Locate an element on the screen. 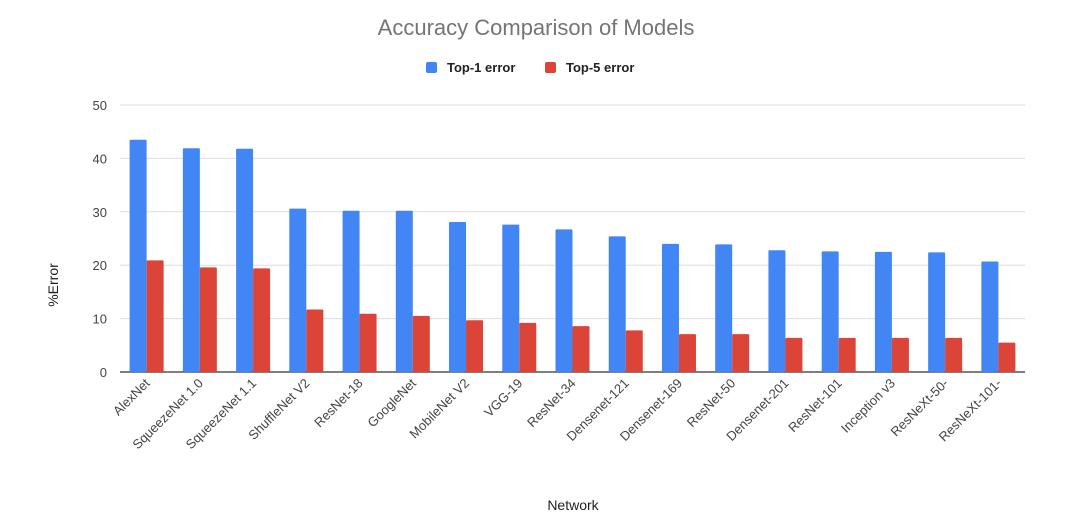 This screenshot has height=524, width=1078. x-tick-label: ResNet-34 is located at coordinates (551, 403).